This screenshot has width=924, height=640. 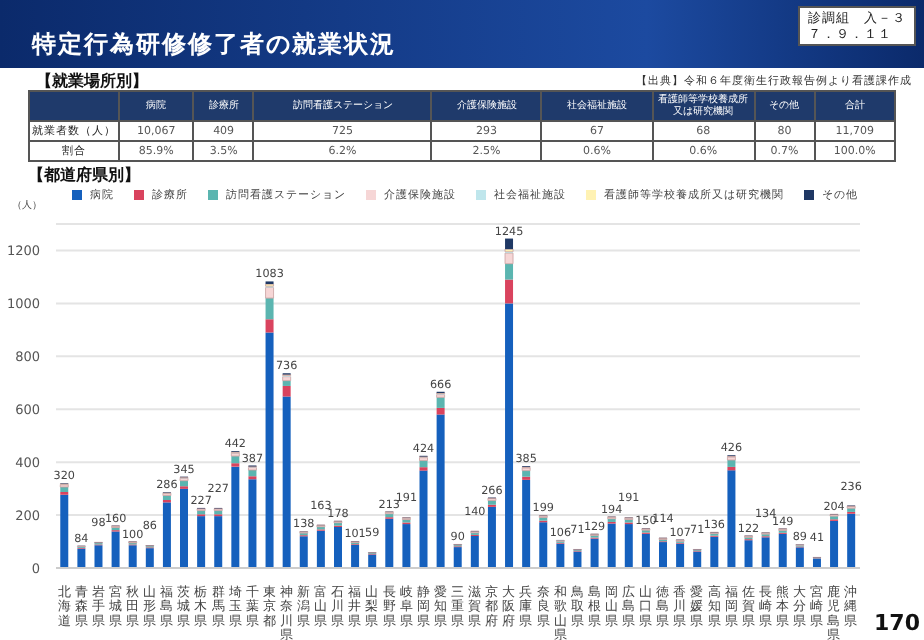 I want to click on text: 170, so click(x=897, y=623).